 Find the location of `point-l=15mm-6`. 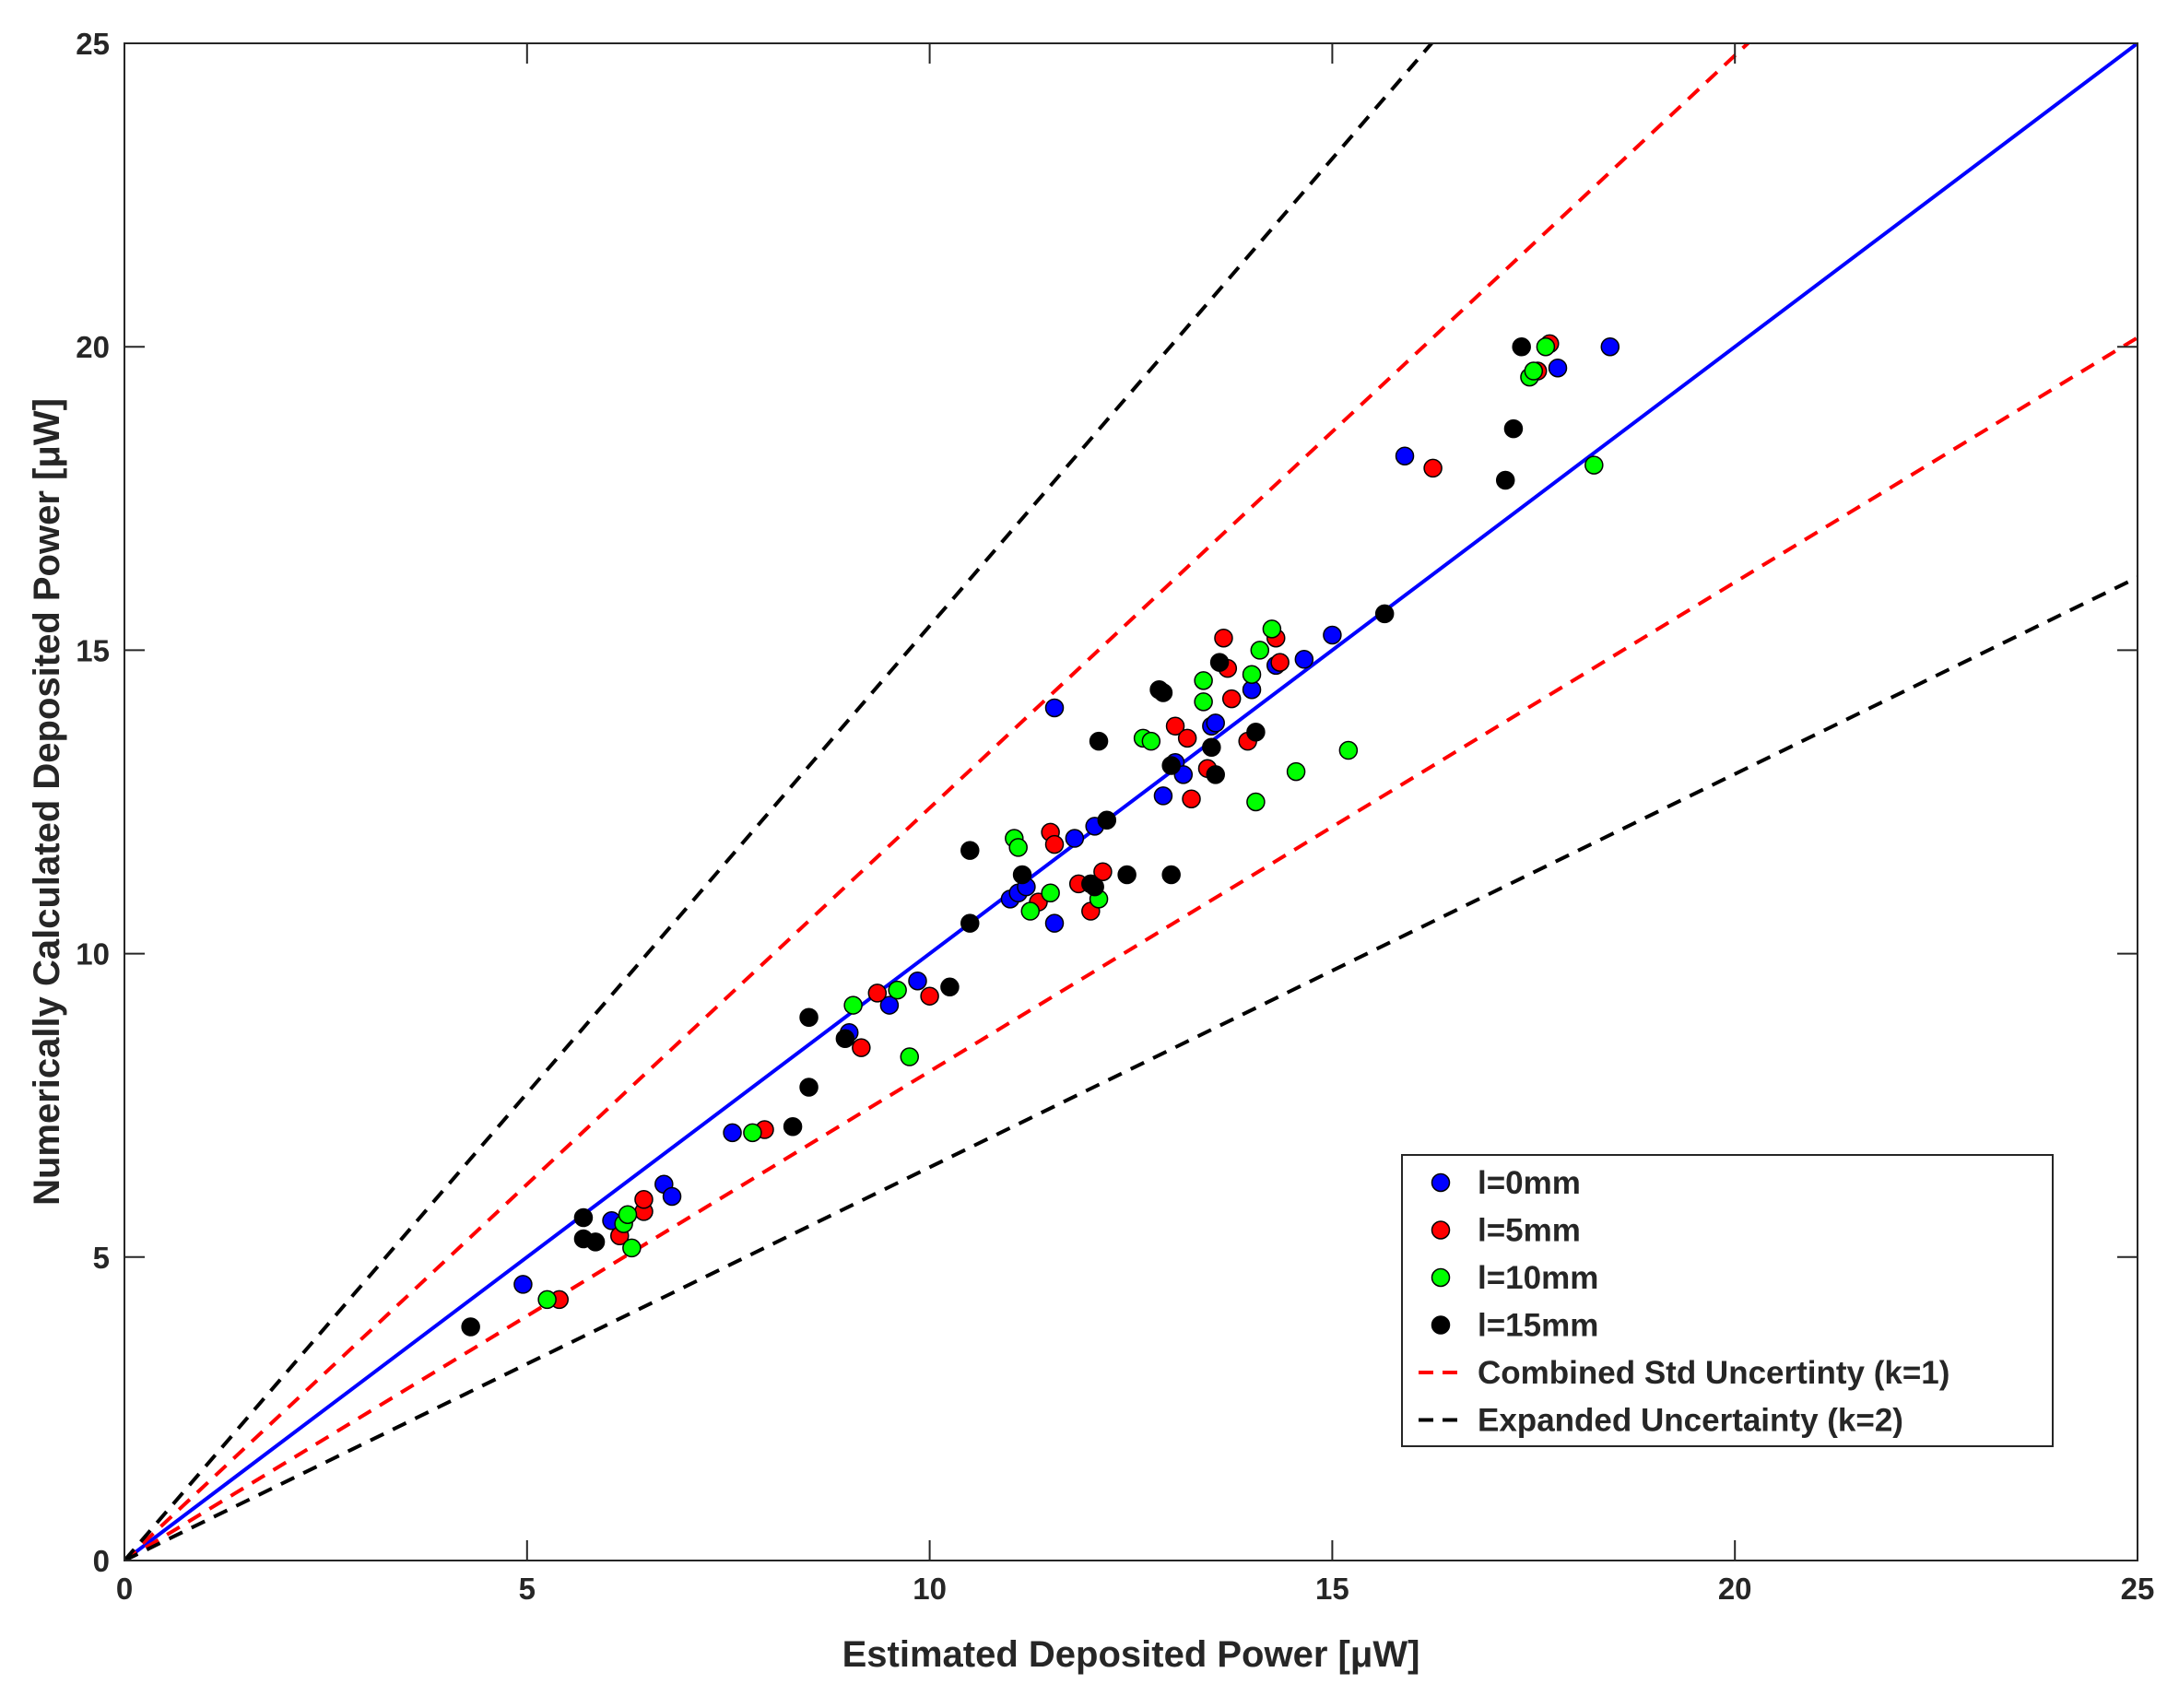

point-l=15mm-6 is located at coordinates (793, 1126).